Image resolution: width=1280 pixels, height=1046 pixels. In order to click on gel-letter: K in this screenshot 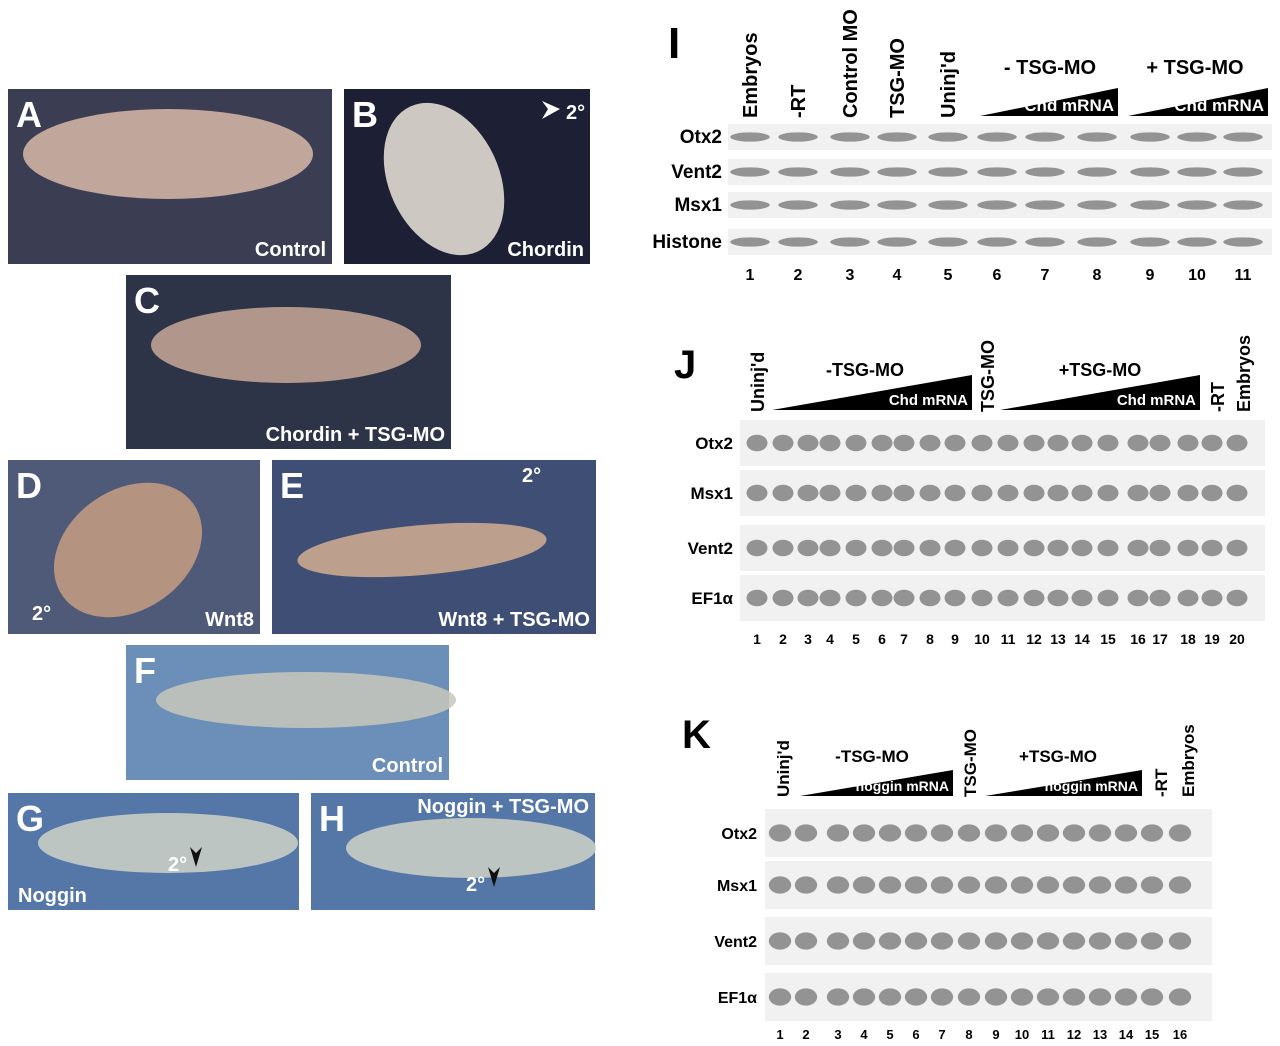, I will do `click(696, 735)`.